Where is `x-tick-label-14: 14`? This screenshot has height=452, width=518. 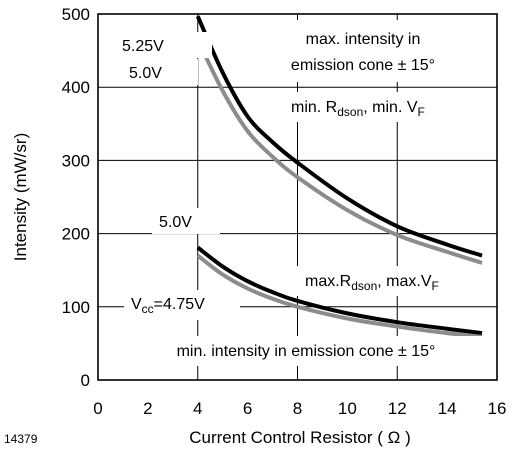
x-tick-label-14: 14 is located at coordinates (447, 408).